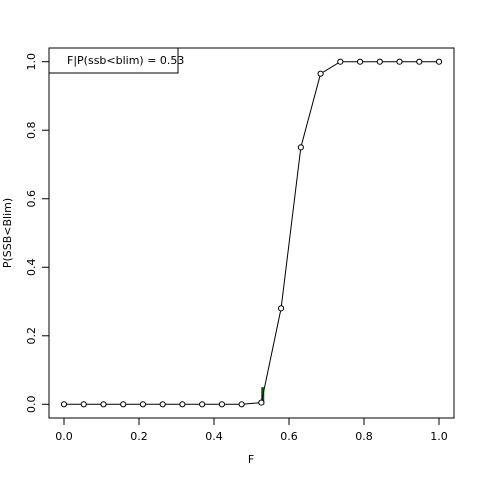 This screenshot has width=480, height=484. Describe the element at coordinates (7, 233) in the screenshot. I see `y-axis-title: P(SSB<Blim)` at that location.